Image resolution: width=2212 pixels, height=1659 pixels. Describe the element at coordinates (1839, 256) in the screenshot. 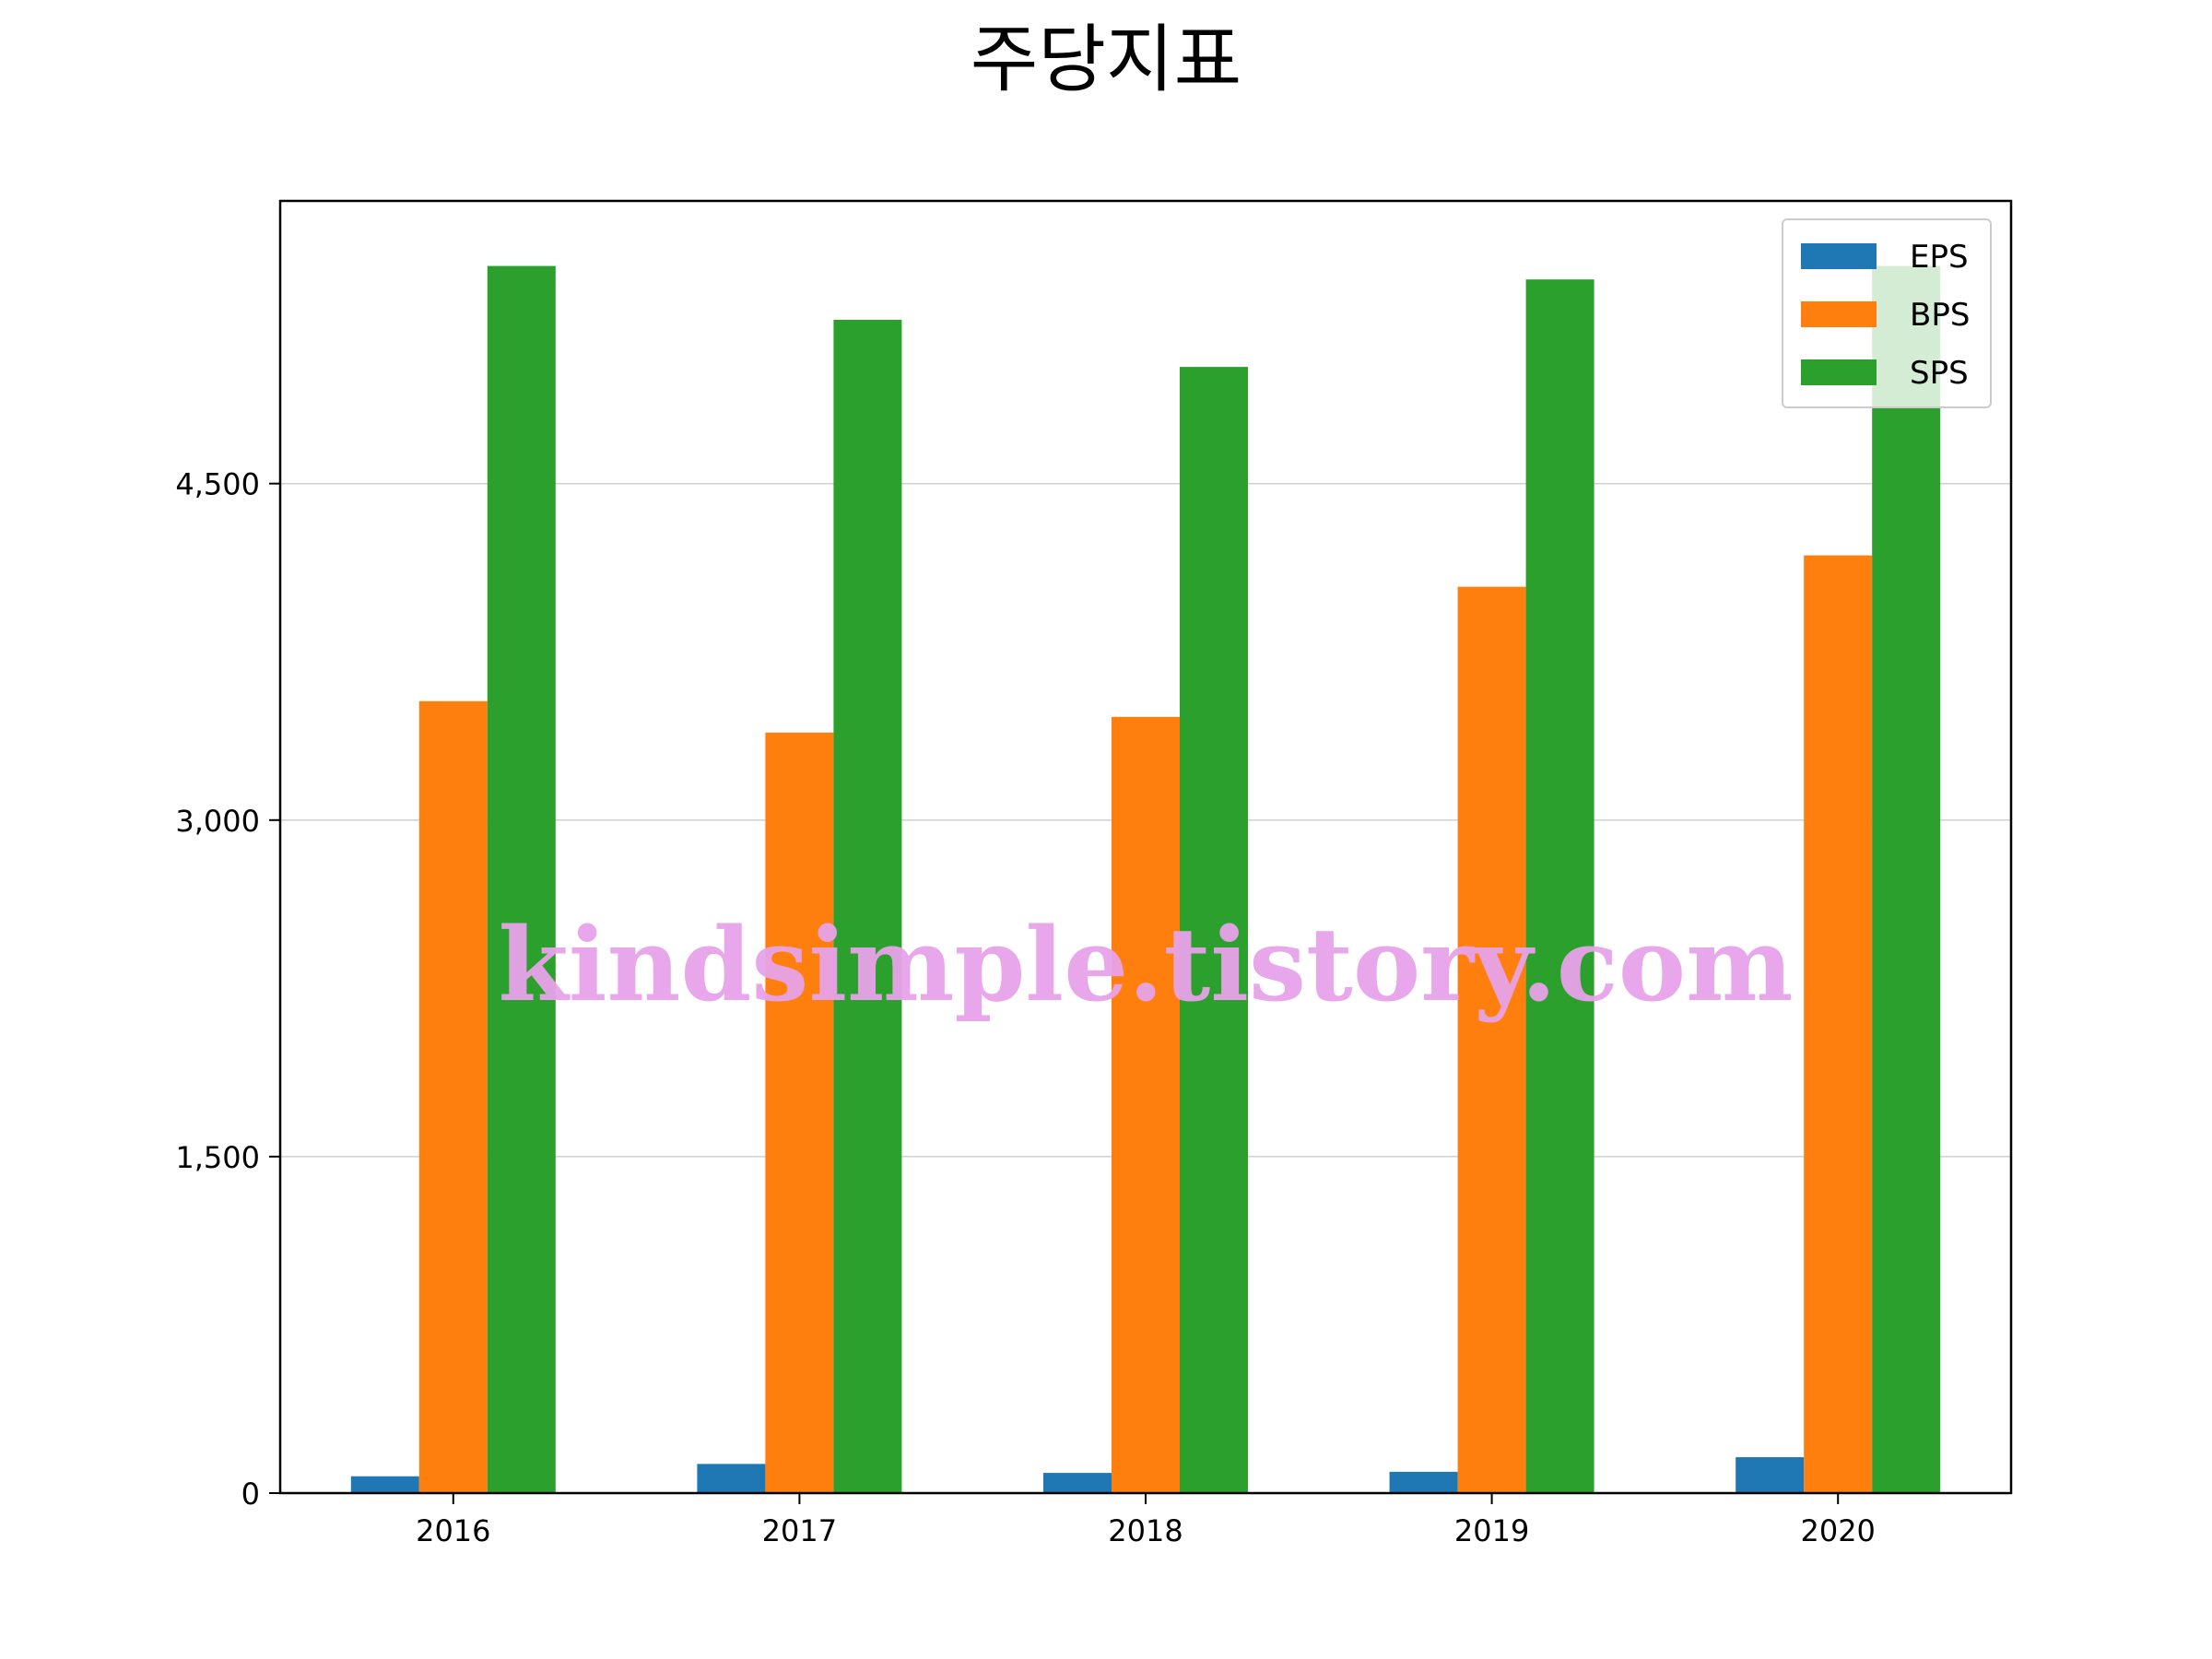

I see `legend-swatch-eps` at that location.